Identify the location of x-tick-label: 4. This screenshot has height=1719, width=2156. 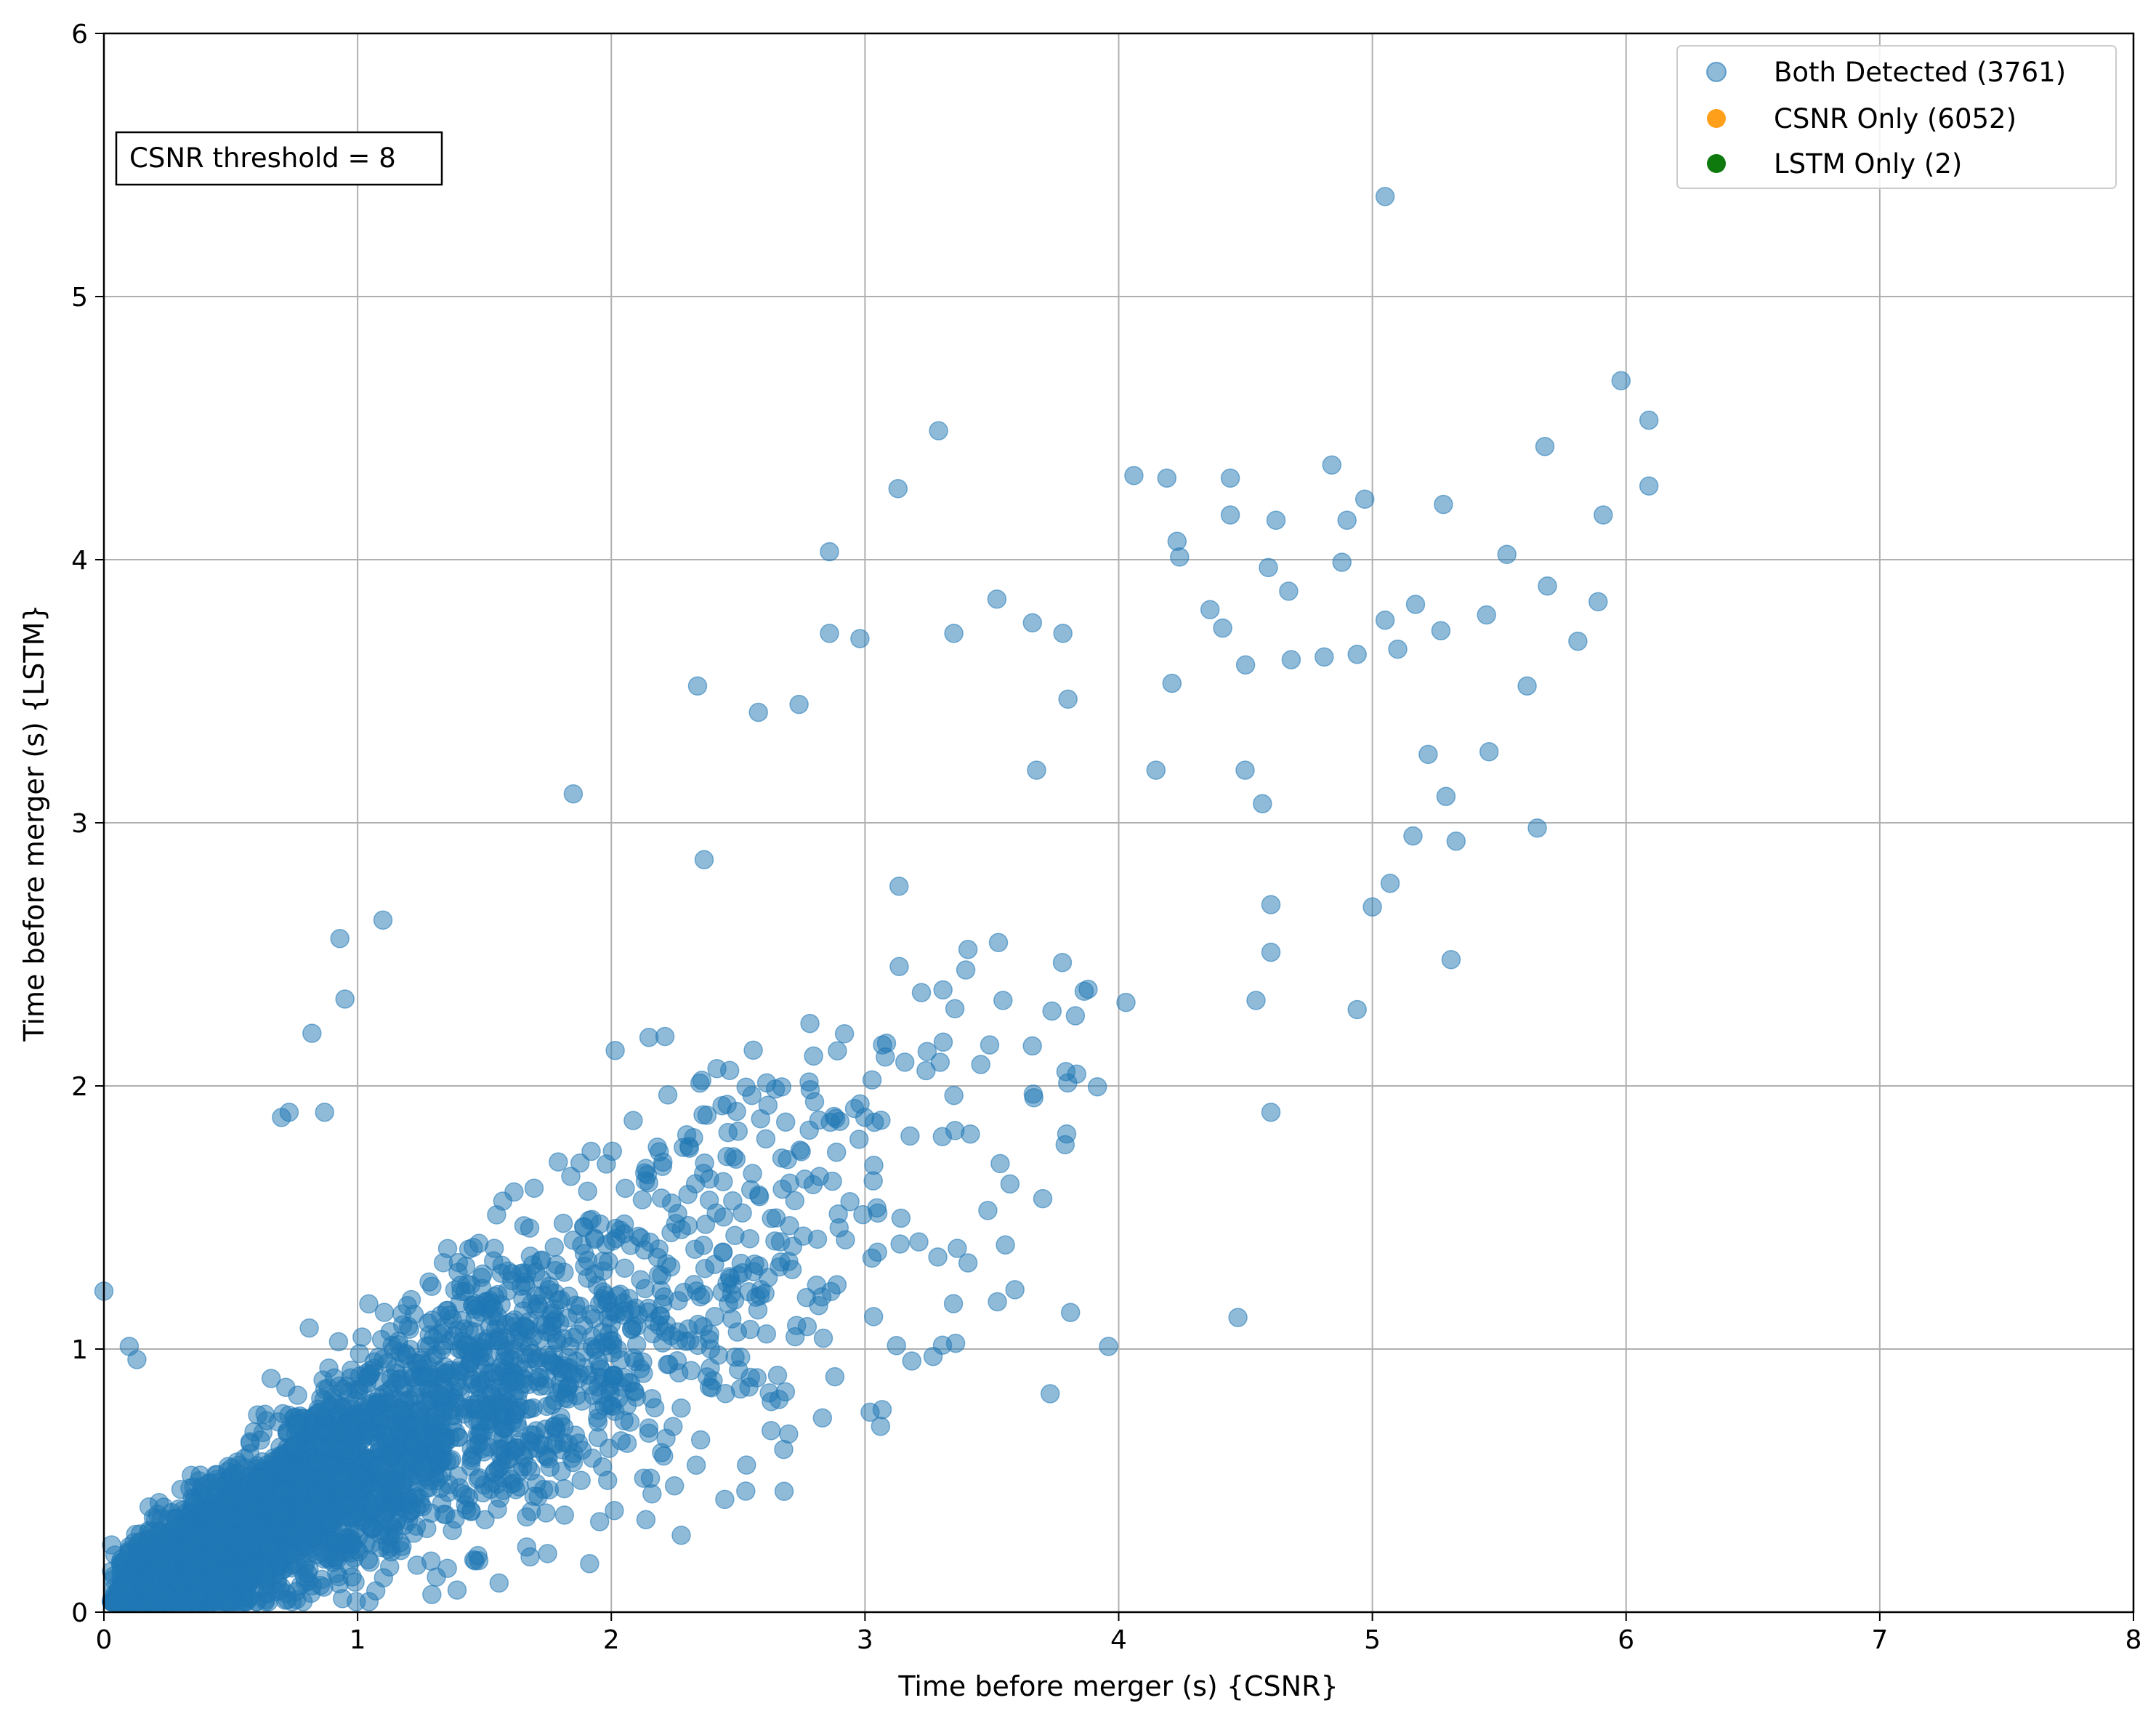
(1118, 1640).